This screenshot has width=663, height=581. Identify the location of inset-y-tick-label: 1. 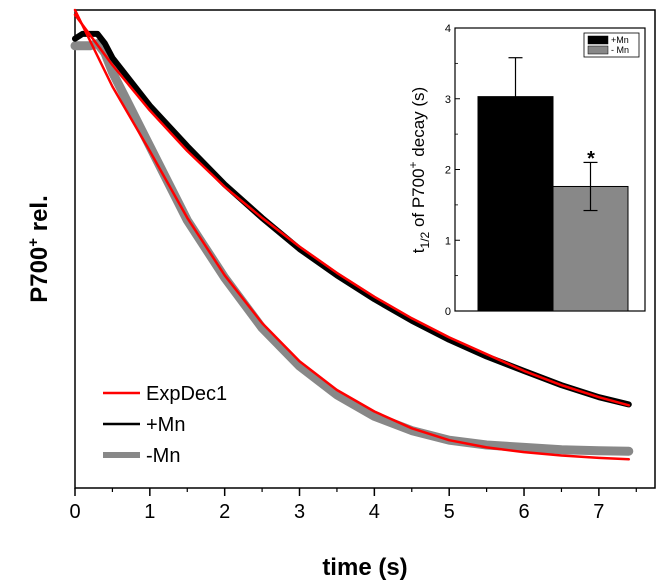
(448, 241).